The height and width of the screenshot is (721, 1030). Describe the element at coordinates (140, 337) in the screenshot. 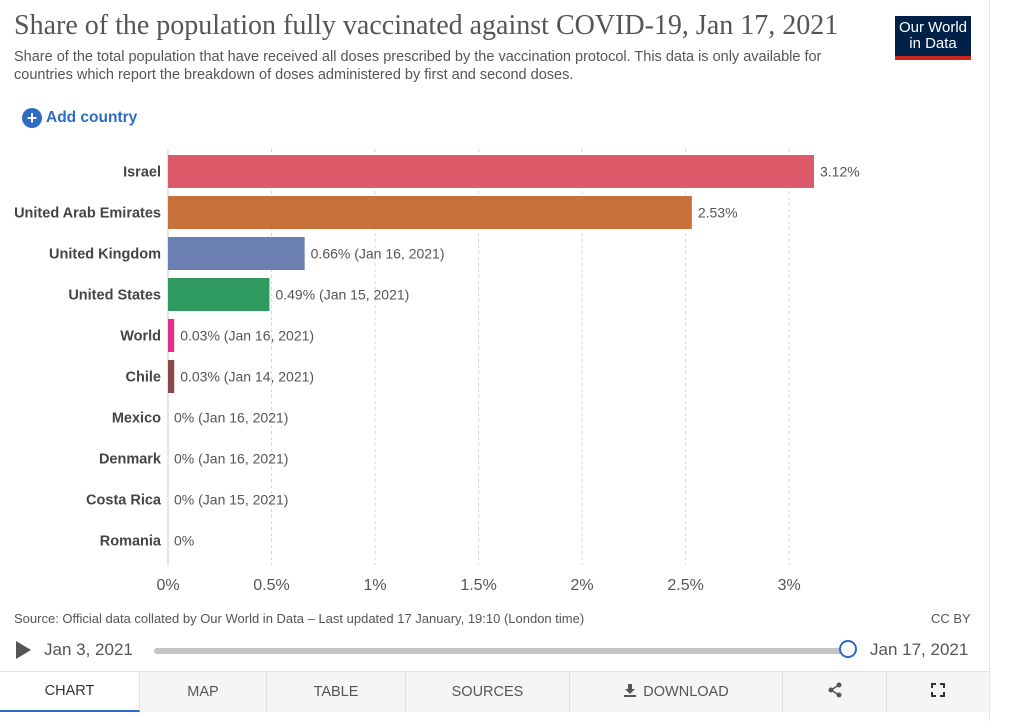

I see `category-label: World` at that location.